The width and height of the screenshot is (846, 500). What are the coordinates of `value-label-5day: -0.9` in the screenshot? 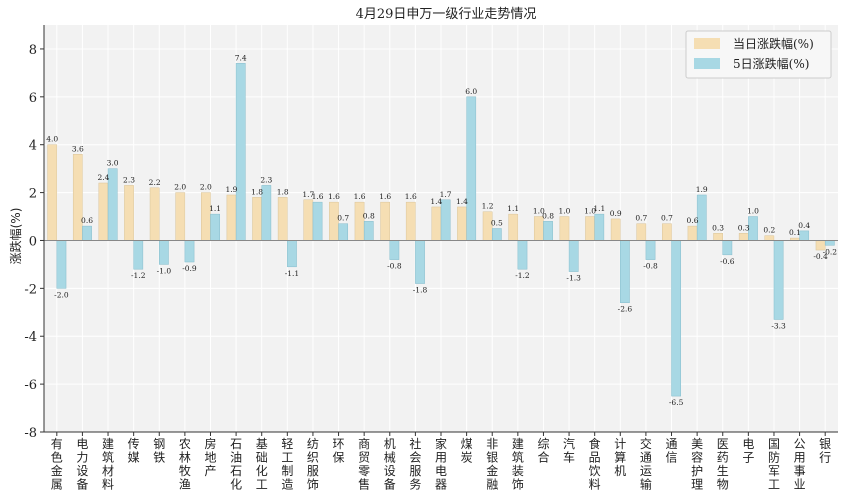 It's located at (189, 268).